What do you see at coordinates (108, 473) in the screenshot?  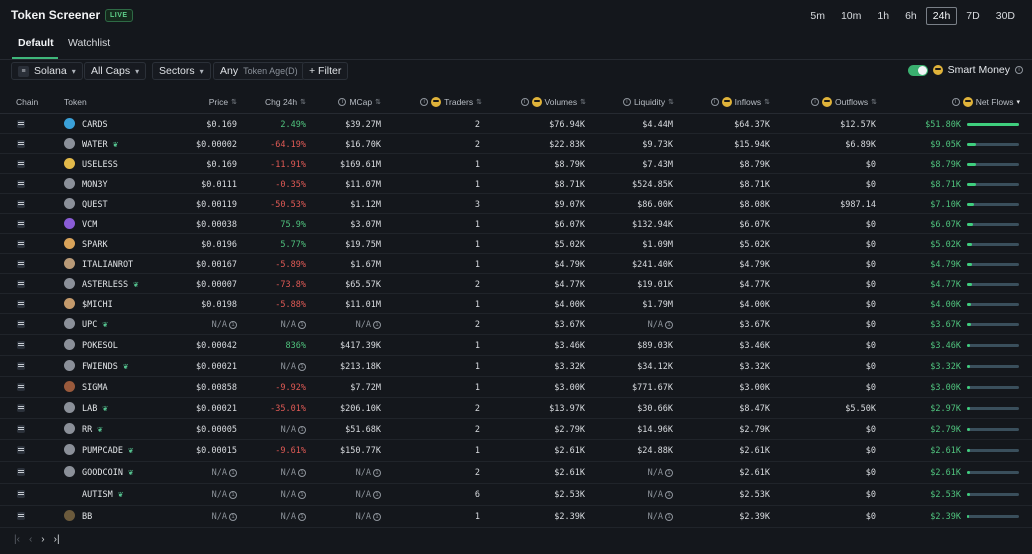 I see `token-name: GOODCOIN ❦` at bounding box center [108, 473].